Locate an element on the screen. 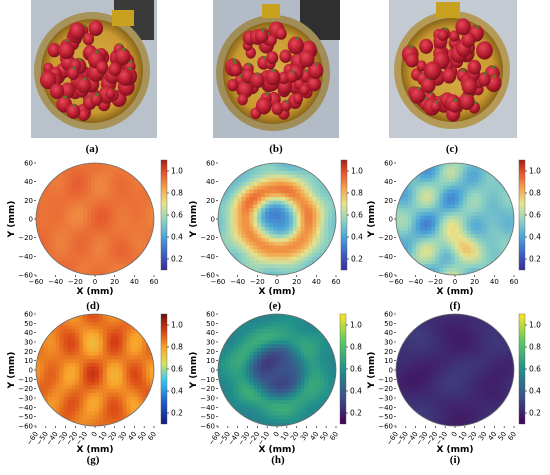 The image size is (550, 475). strawberries is located at coordinates (88, 71).